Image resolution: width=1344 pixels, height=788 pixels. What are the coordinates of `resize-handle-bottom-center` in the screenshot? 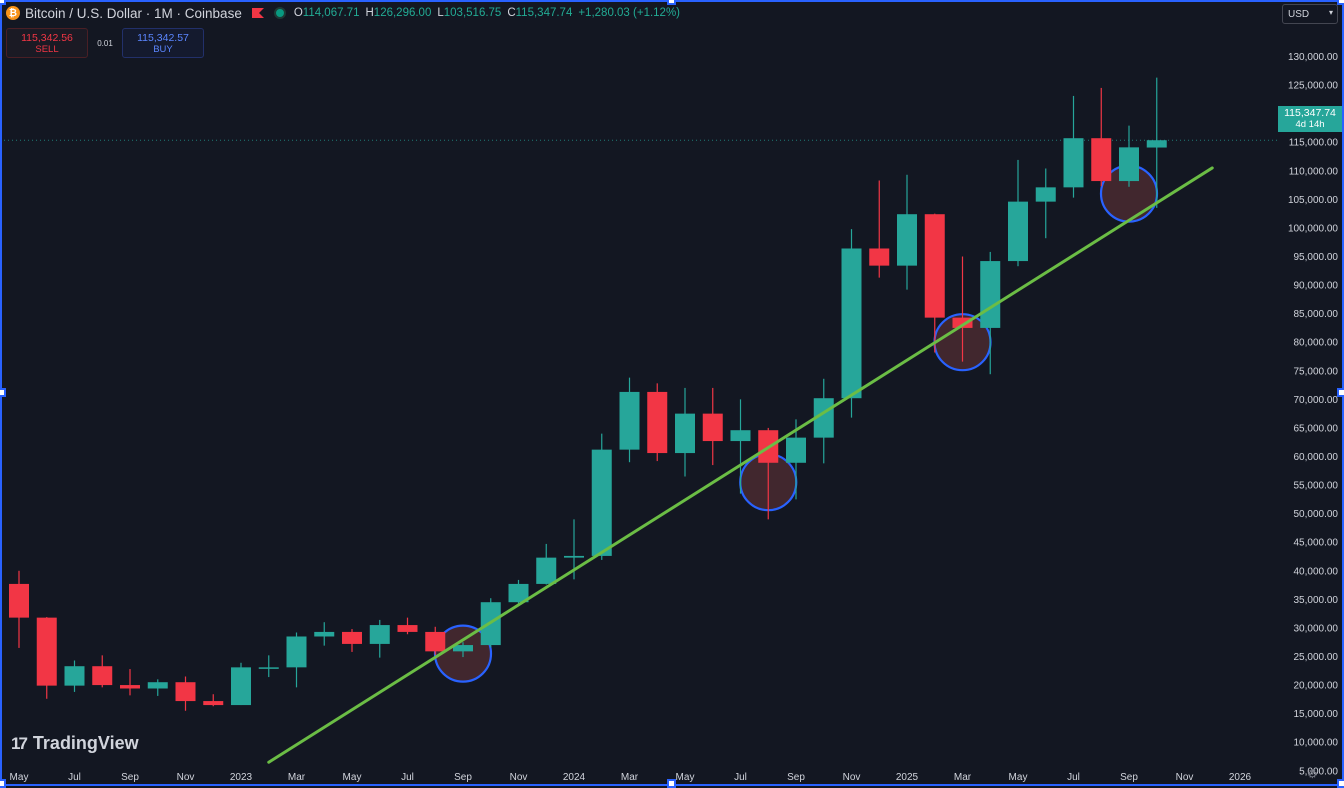 It's located at (671, 783).